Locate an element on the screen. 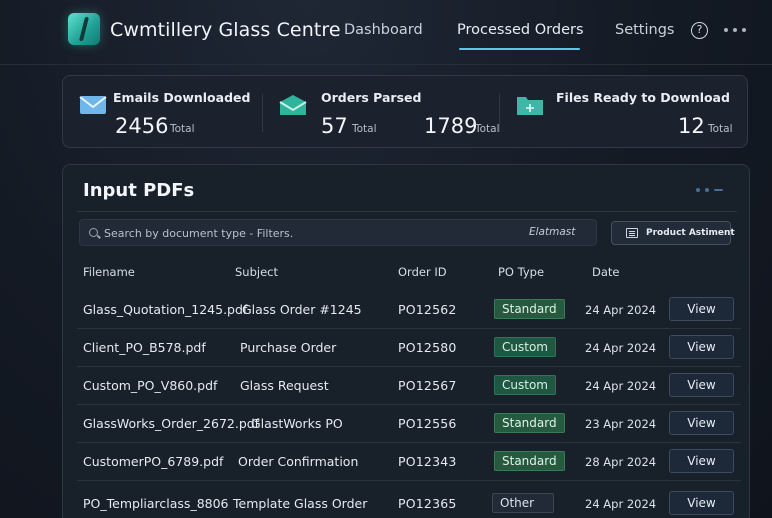  nav-dashboard: Dashboard is located at coordinates (383, 30).